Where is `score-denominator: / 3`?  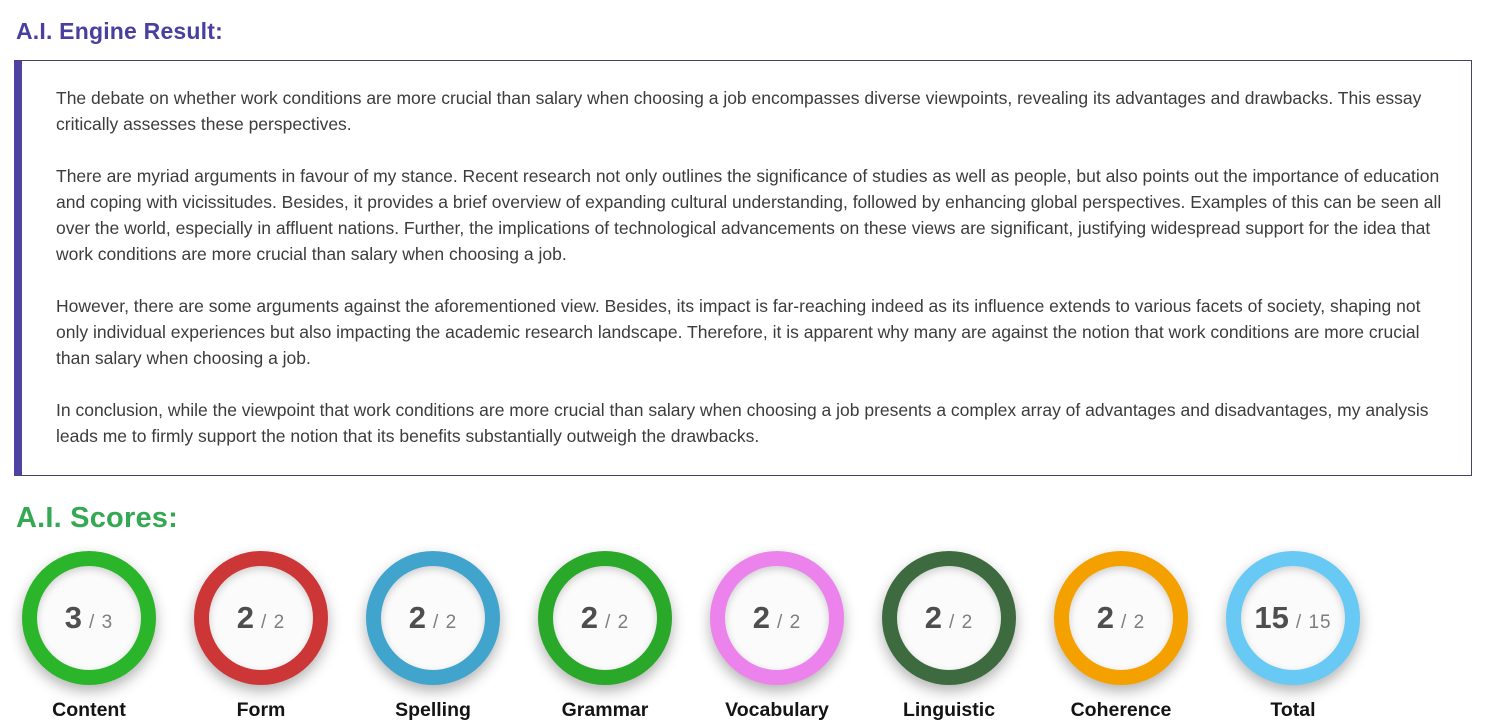 score-denominator: / 3 is located at coordinates (101, 623).